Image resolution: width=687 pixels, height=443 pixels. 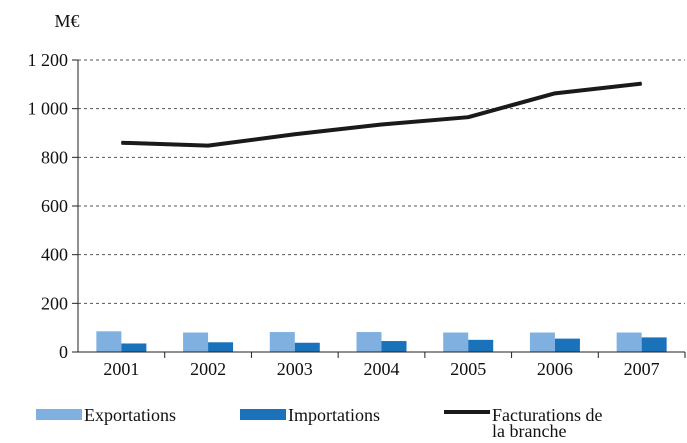 I want to click on legend-item: Facturations de la branche, so click(x=523, y=423).